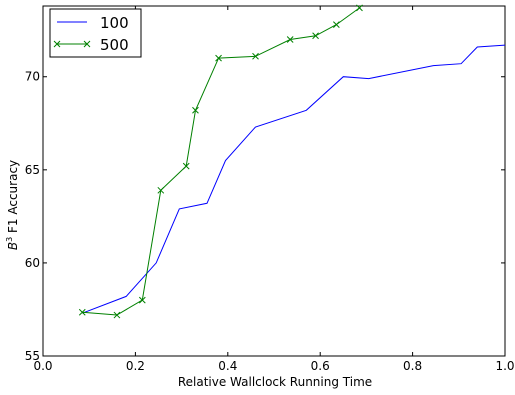  Describe the element at coordinates (9, 239) in the screenshot. I see `y-axis-label-superscript: 3` at that location.